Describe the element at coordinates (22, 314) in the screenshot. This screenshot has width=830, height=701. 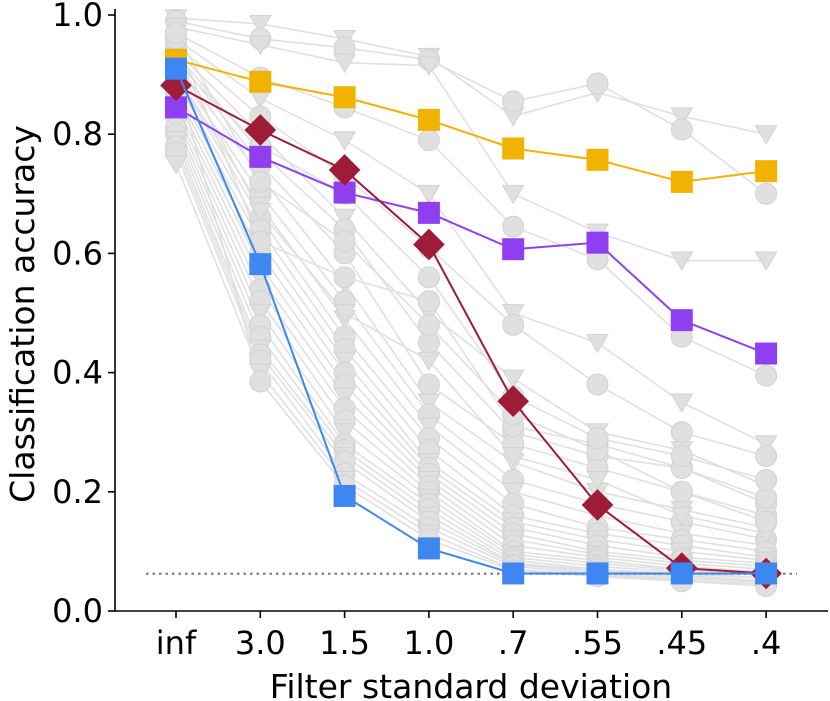
I see `y-axis-title: Classification accuracy` at that location.